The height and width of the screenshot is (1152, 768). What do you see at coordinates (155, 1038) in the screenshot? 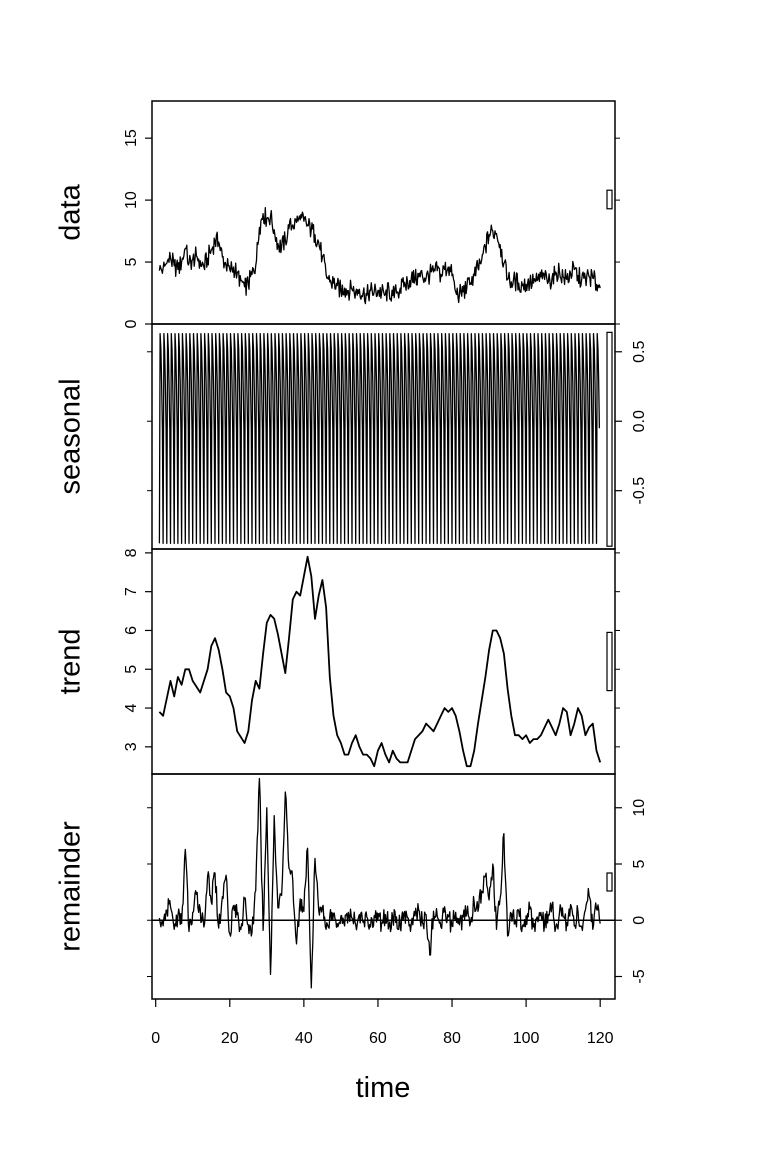
I see `x-tick-label: 0` at bounding box center [155, 1038].